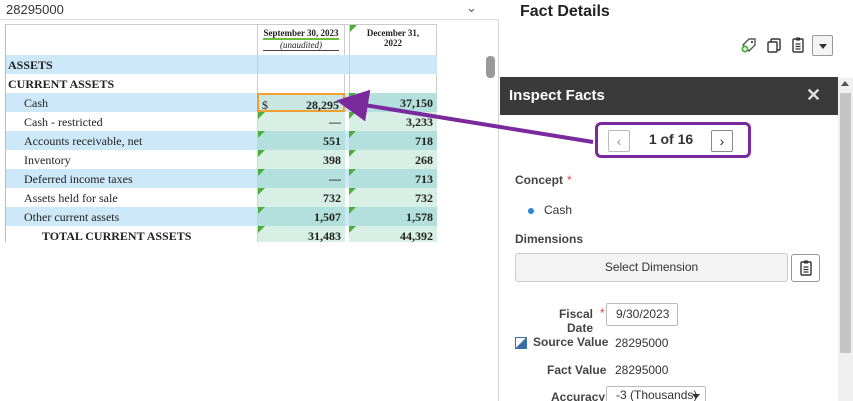  What do you see at coordinates (805, 268) in the screenshot?
I see `paste-dimension-button` at bounding box center [805, 268].